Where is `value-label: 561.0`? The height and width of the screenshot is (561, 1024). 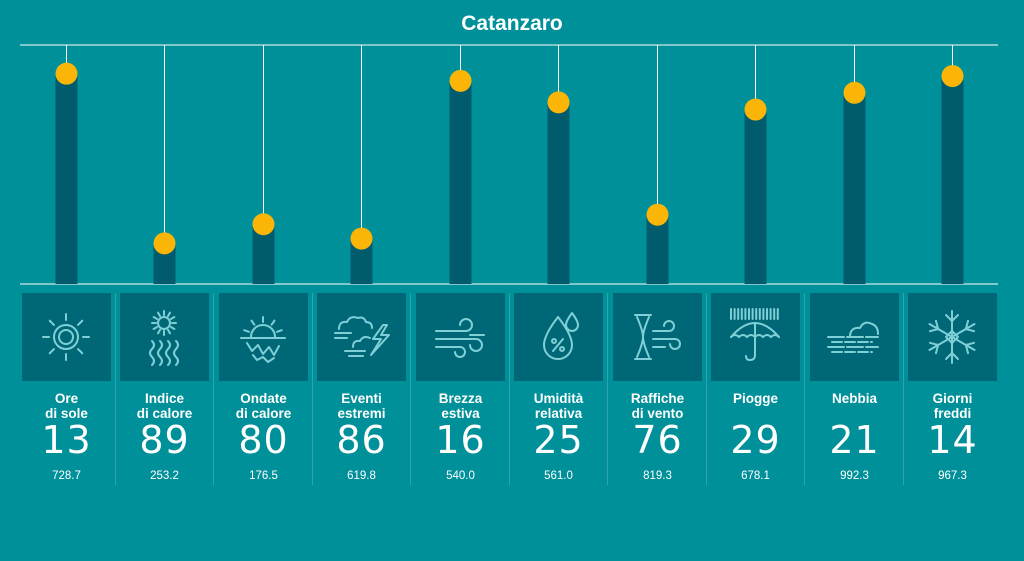 value-label: 561.0 is located at coordinates (558, 476).